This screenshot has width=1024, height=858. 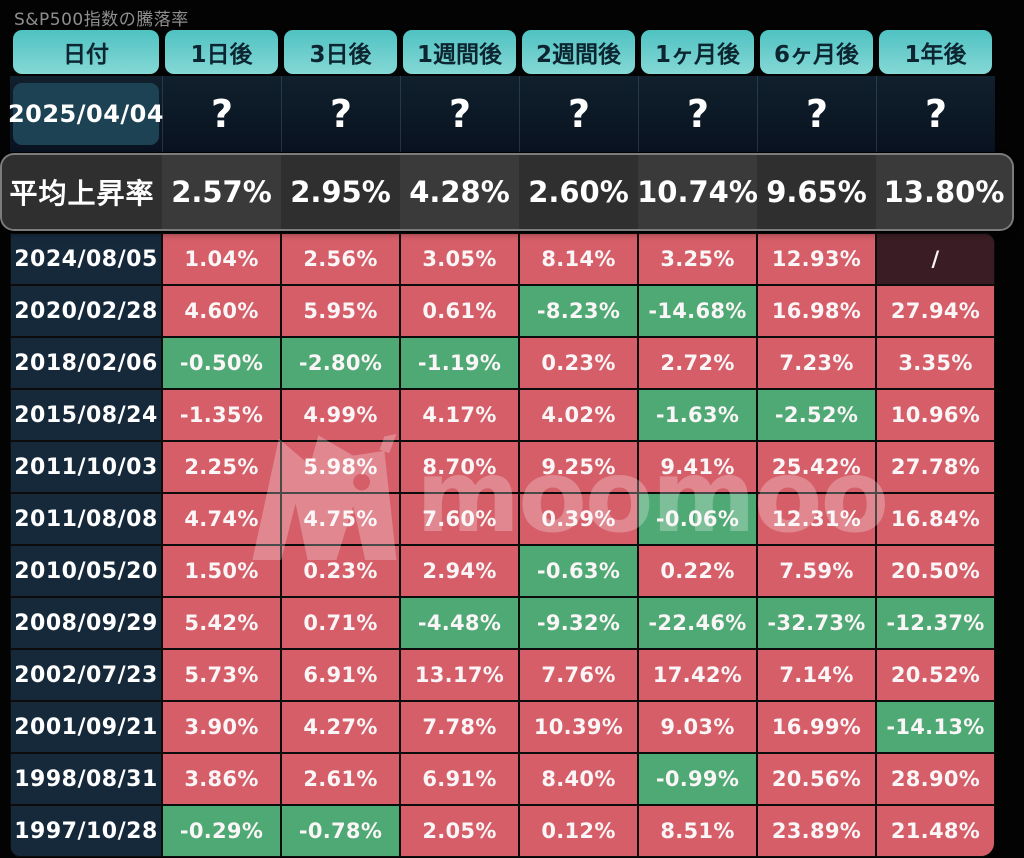 What do you see at coordinates (221, 467) in the screenshot?
I see `percent-cell: 2.25%` at bounding box center [221, 467].